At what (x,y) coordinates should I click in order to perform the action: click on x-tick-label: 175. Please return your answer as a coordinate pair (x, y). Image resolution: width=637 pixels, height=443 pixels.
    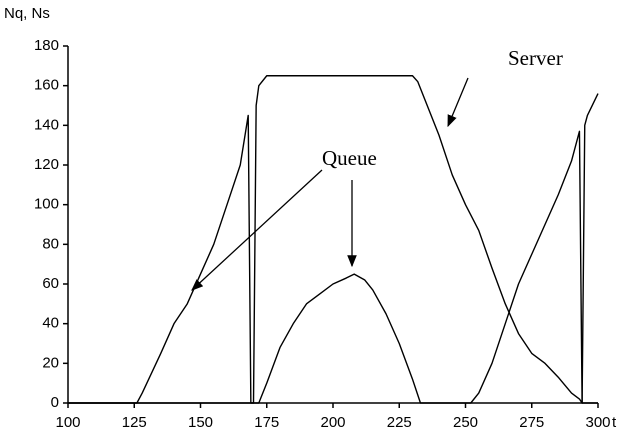
    Looking at the image, I should click on (266, 422).